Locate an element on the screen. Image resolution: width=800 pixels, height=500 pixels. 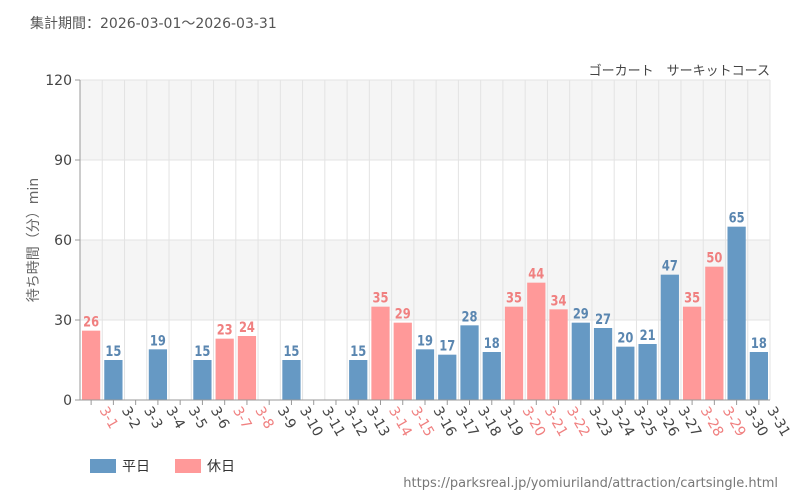
legend-swatch-weekday is located at coordinates (103, 466).